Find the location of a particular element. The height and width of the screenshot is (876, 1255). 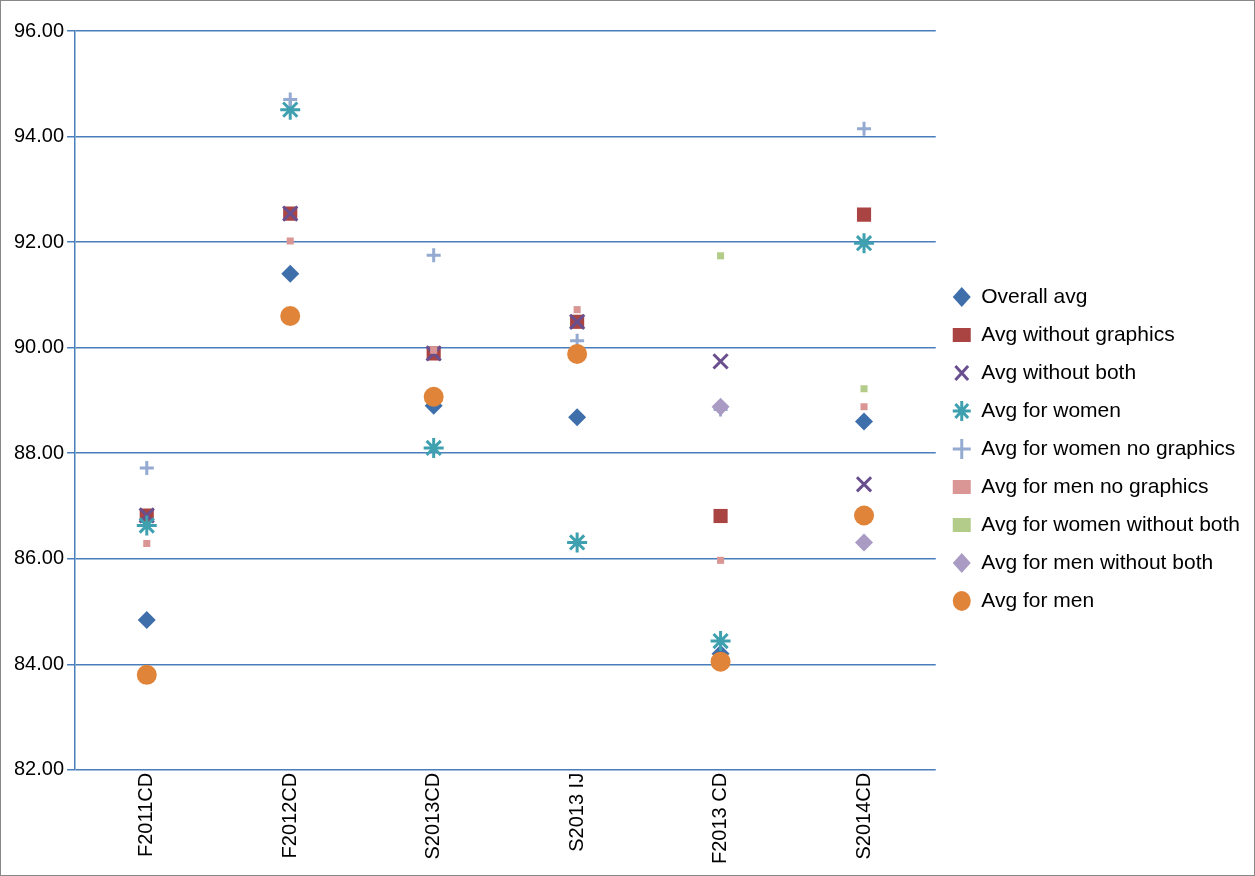

legend-label: Avg without both is located at coordinates (1059, 371).